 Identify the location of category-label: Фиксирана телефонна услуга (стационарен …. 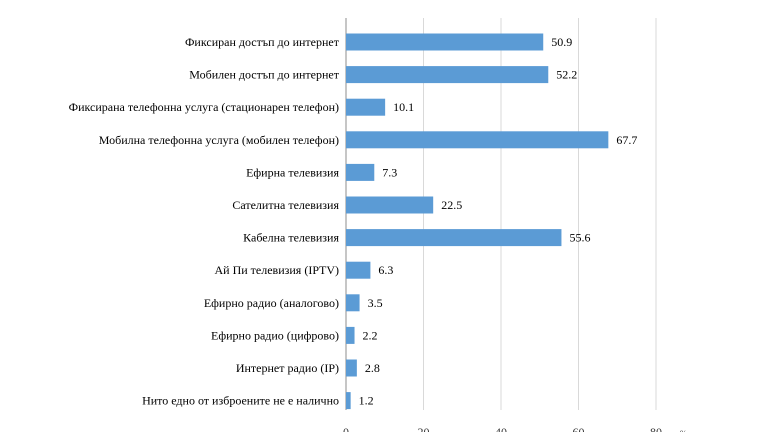
(204, 107).